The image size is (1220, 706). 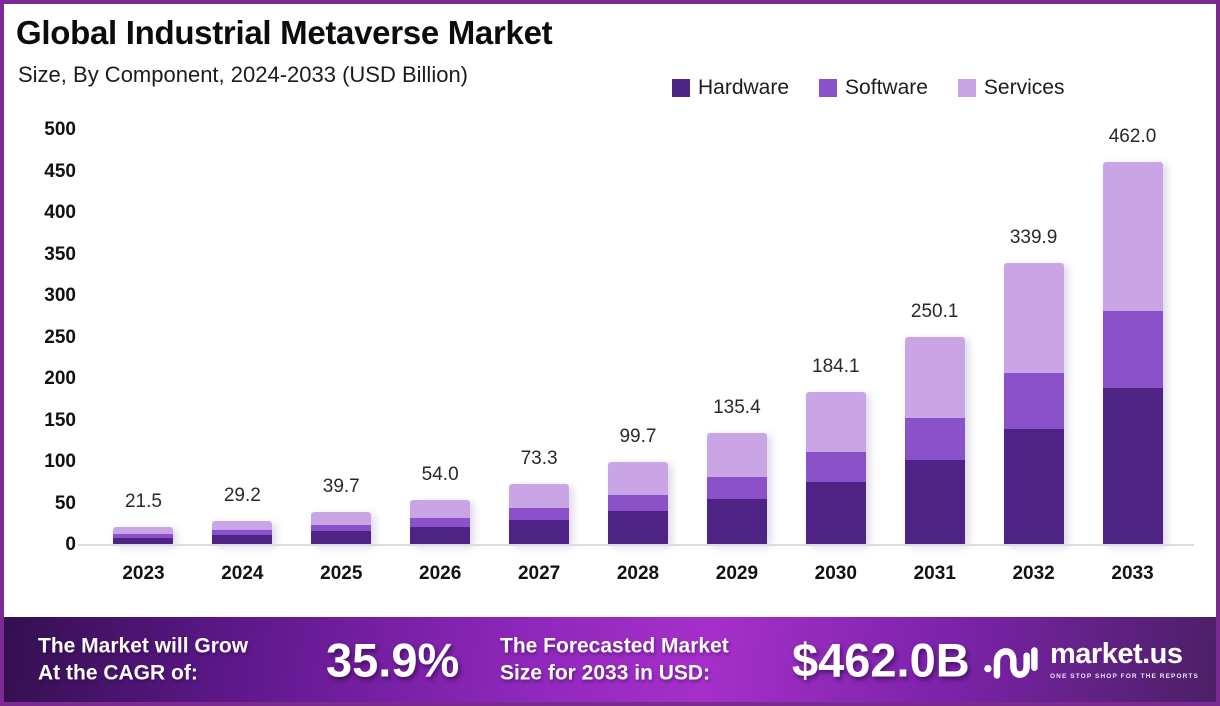 I want to click on bar-group-2027: 73.3, so click(x=539, y=332).